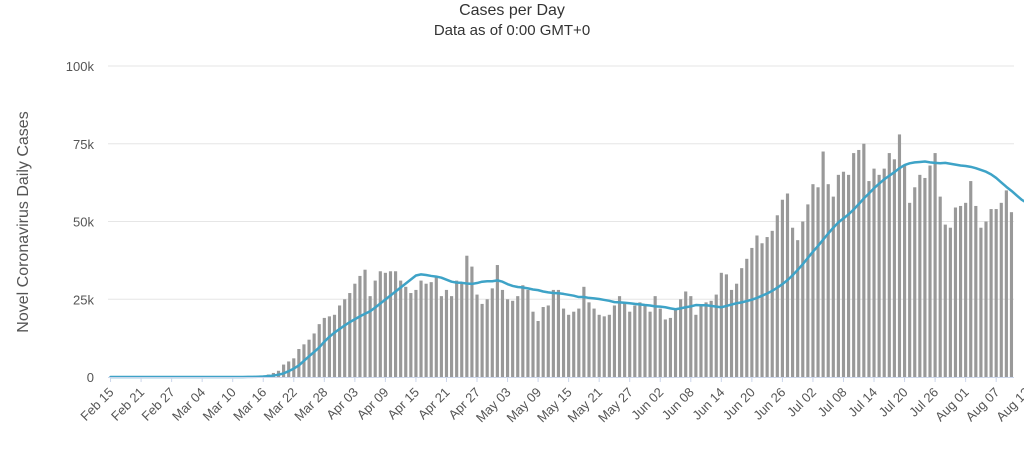 The image size is (1024, 450). Describe the element at coordinates (83, 299) in the screenshot. I see `y-tick-label: 25k` at that location.